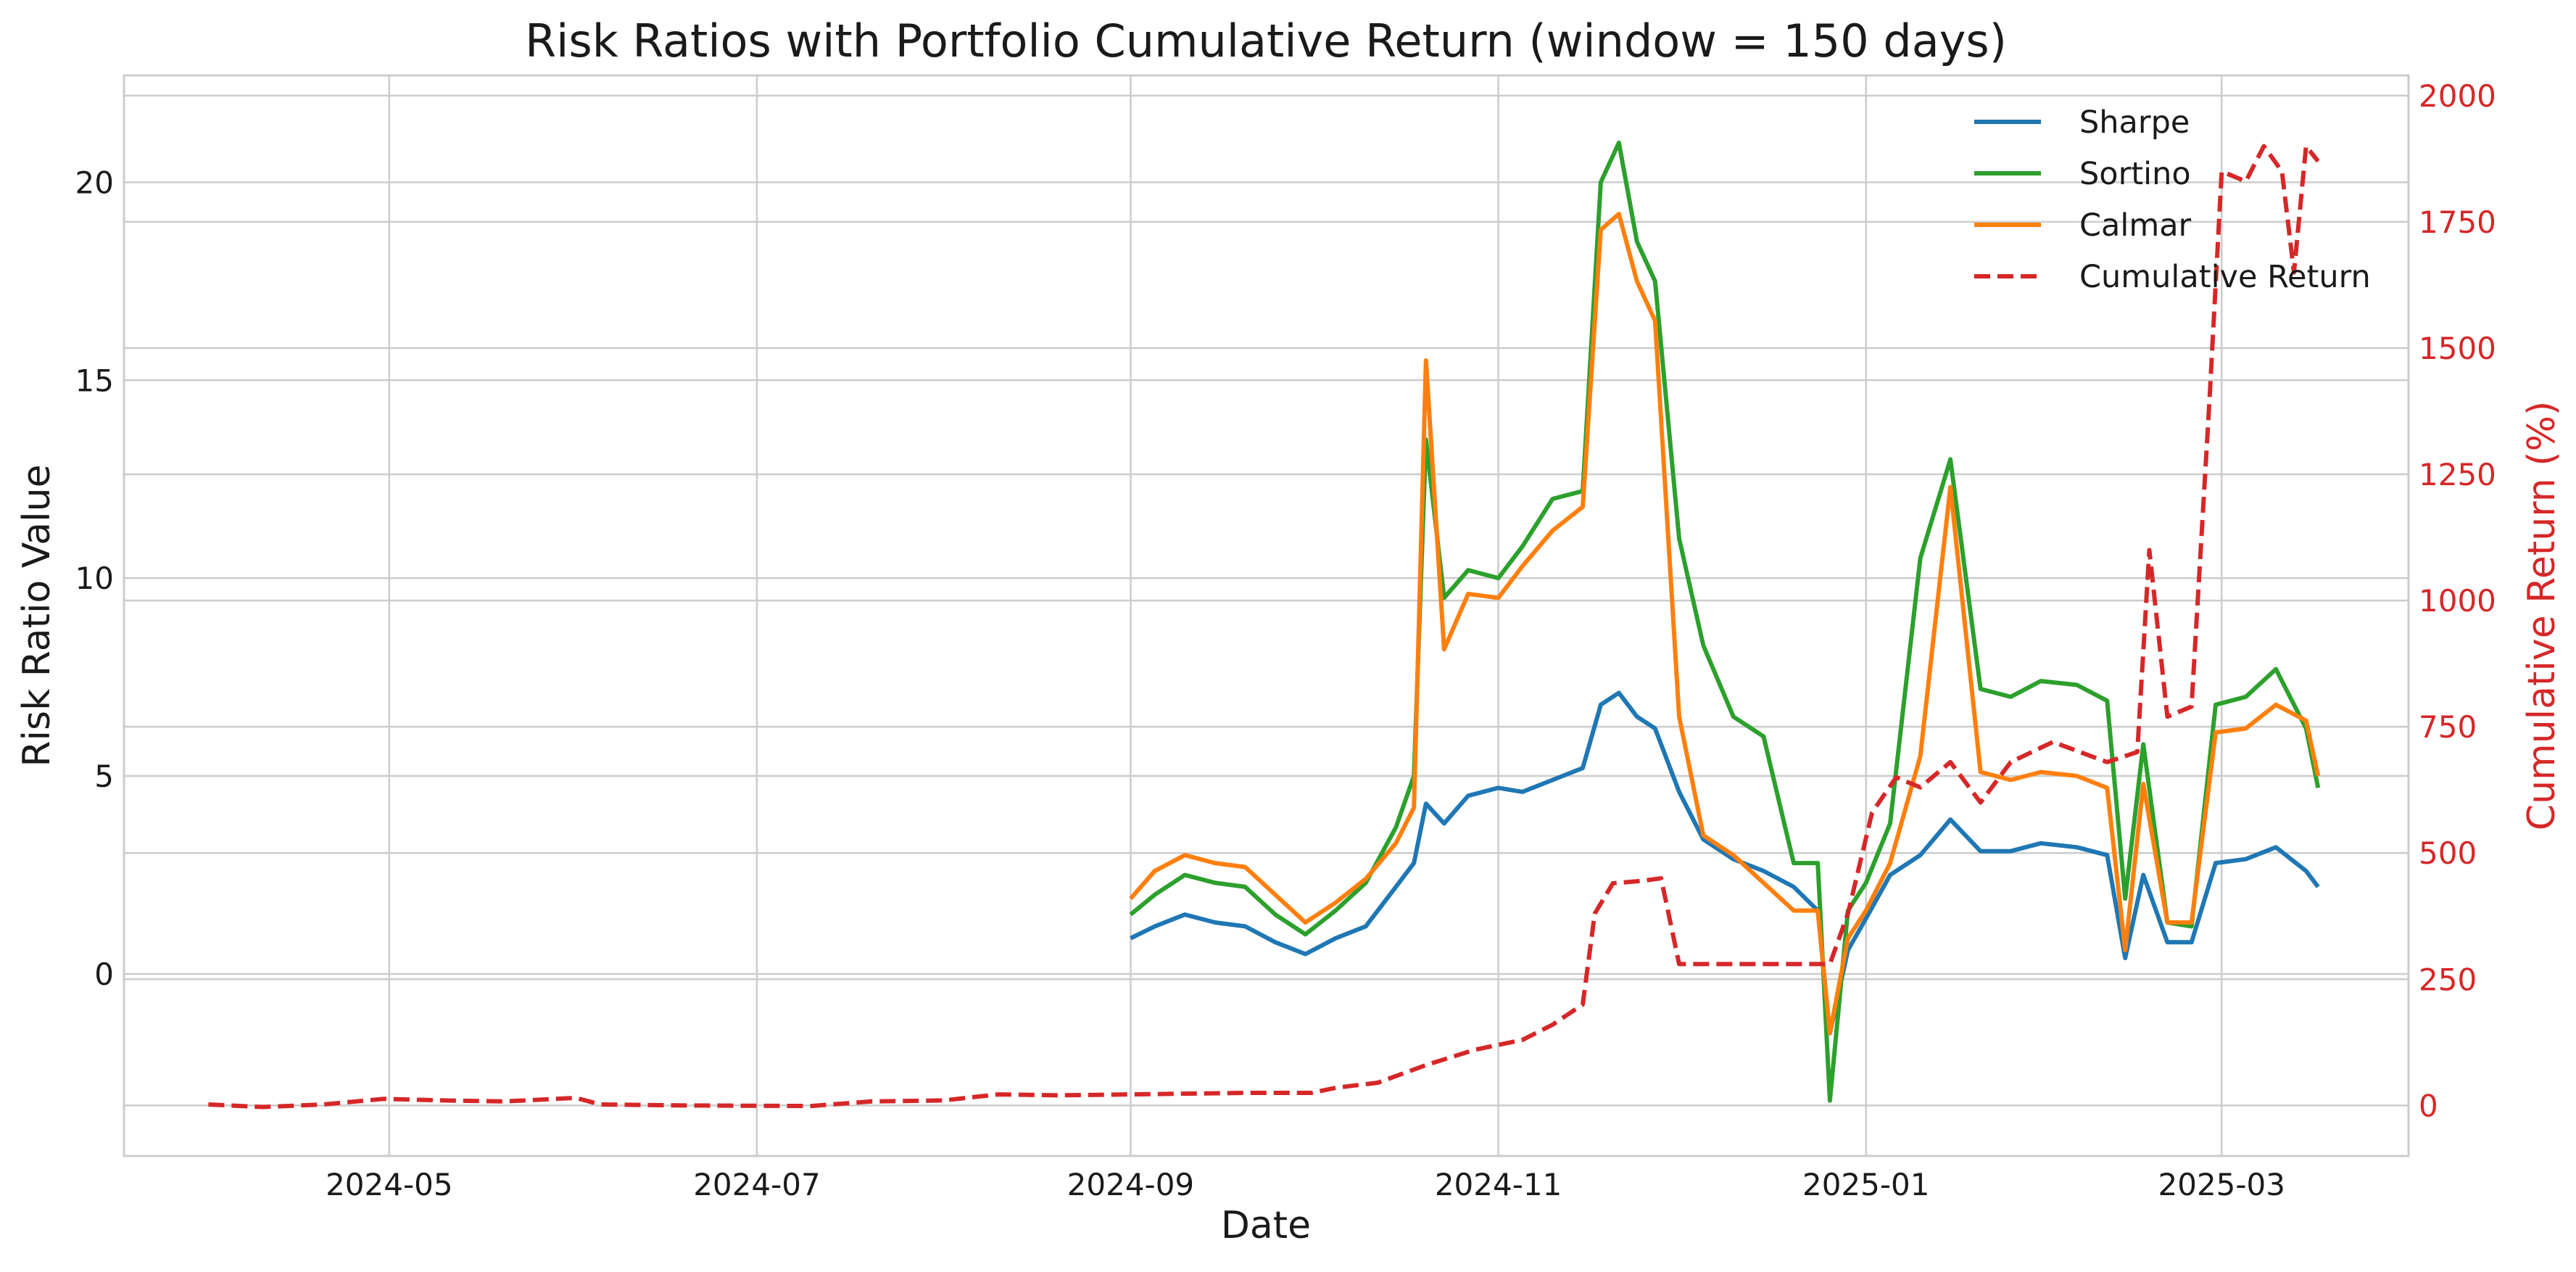 The width and height of the screenshot is (2576, 1272). What do you see at coordinates (1725, 863) in the screenshot?
I see `series-line-sharpe` at bounding box center [1725, 863].